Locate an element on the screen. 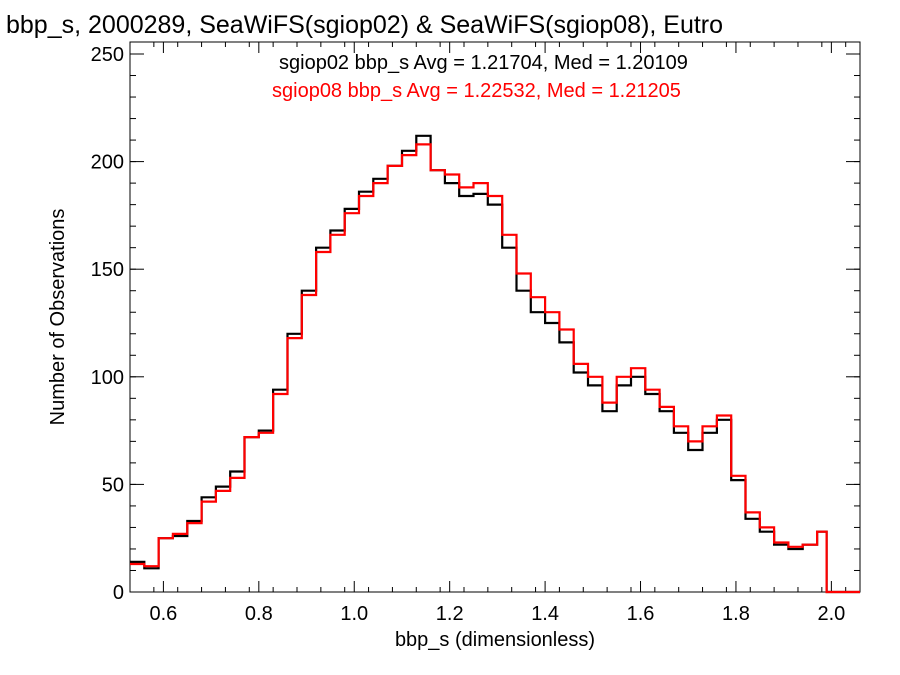 This screenshot has width=900, height=675. x-tick-label: 0.8 is located at coordinates (259, 614).